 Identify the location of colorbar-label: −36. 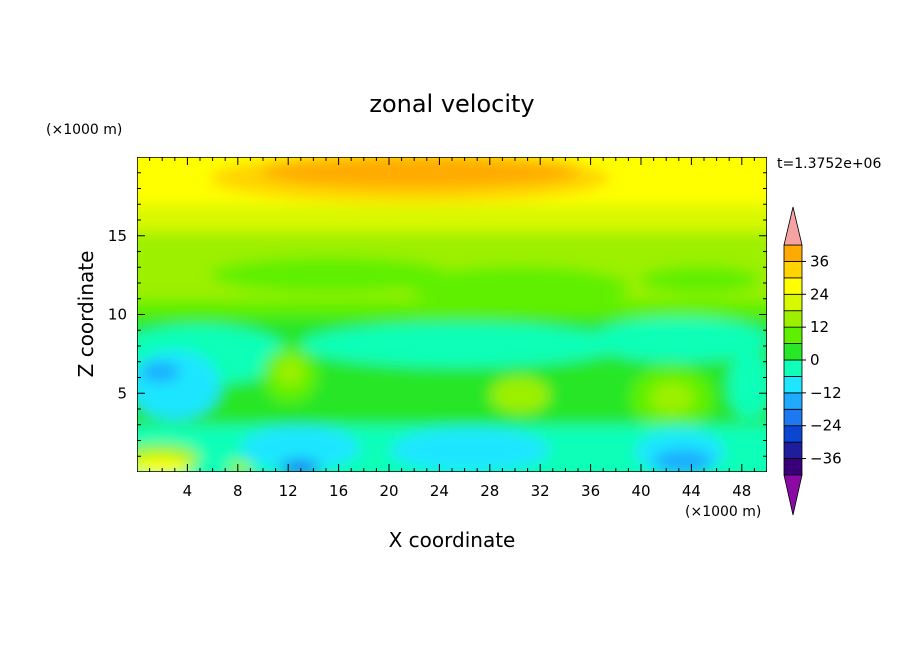
(826, 459).